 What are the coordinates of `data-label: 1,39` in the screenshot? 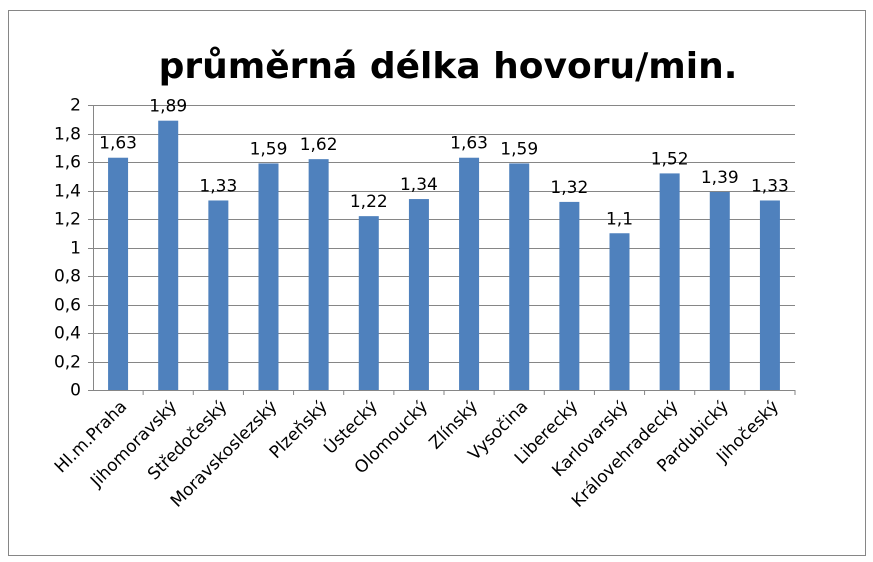 It's located at (720, 178).